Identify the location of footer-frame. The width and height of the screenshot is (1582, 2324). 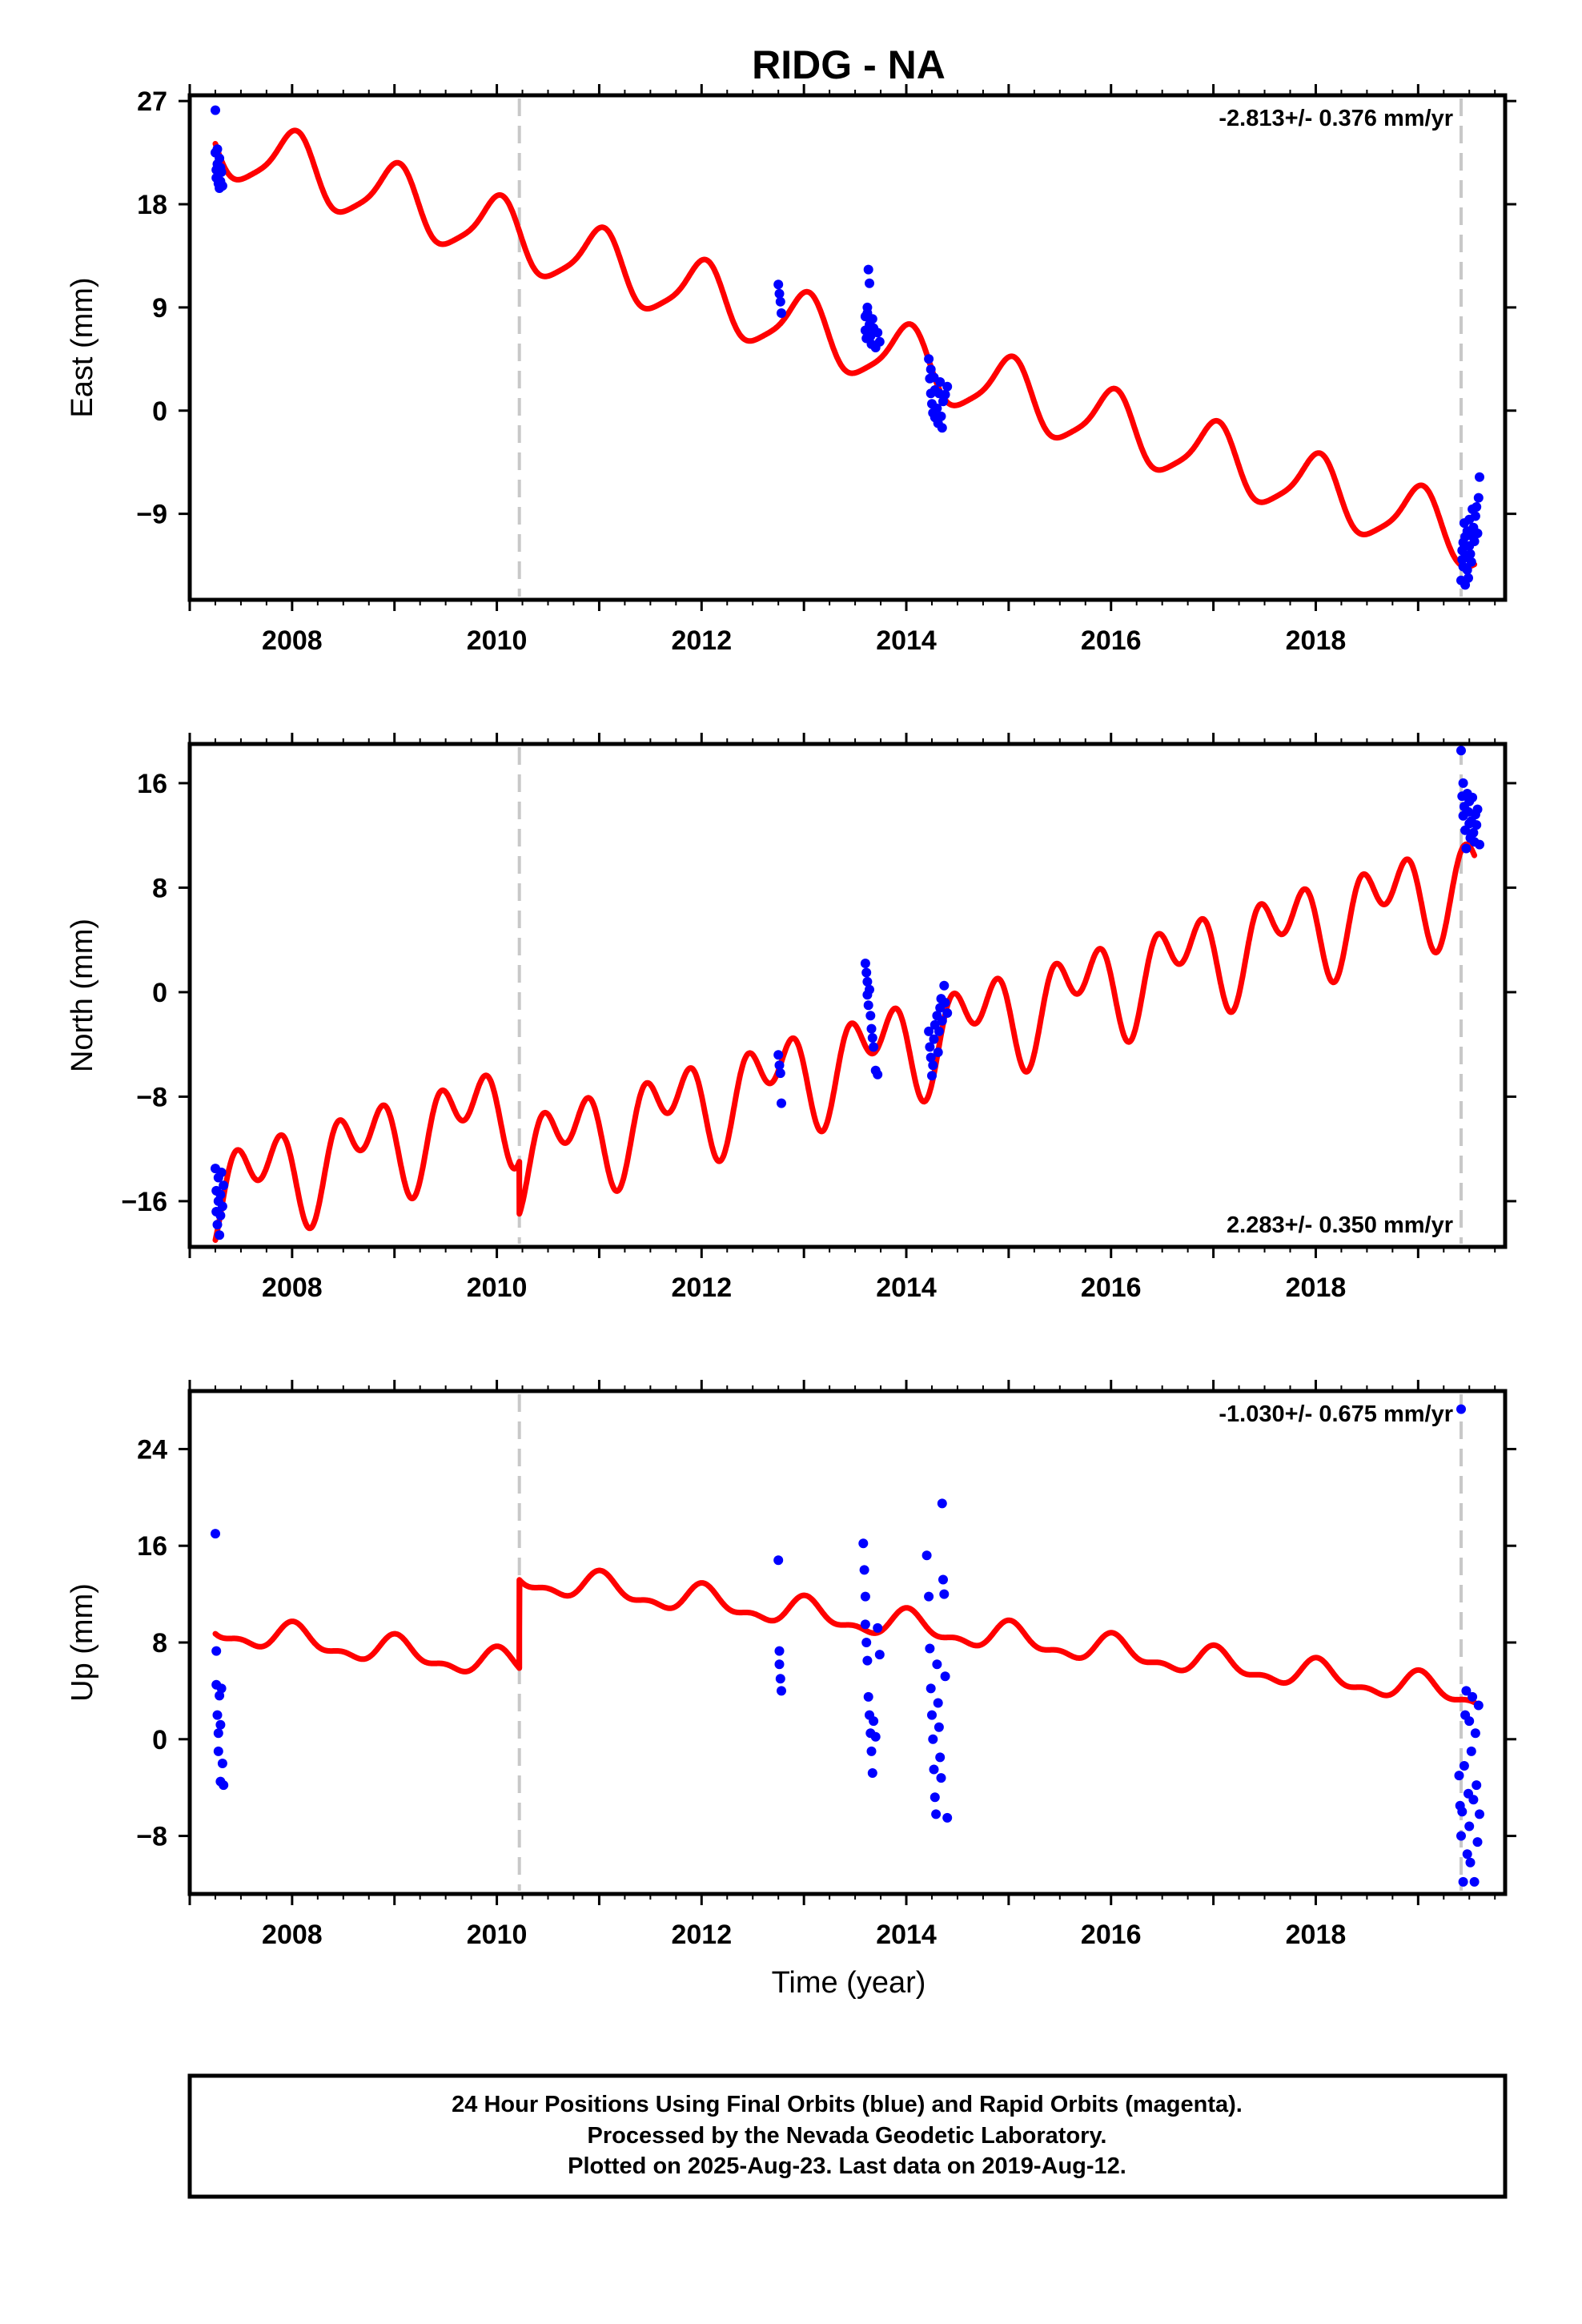
(847, 2136).